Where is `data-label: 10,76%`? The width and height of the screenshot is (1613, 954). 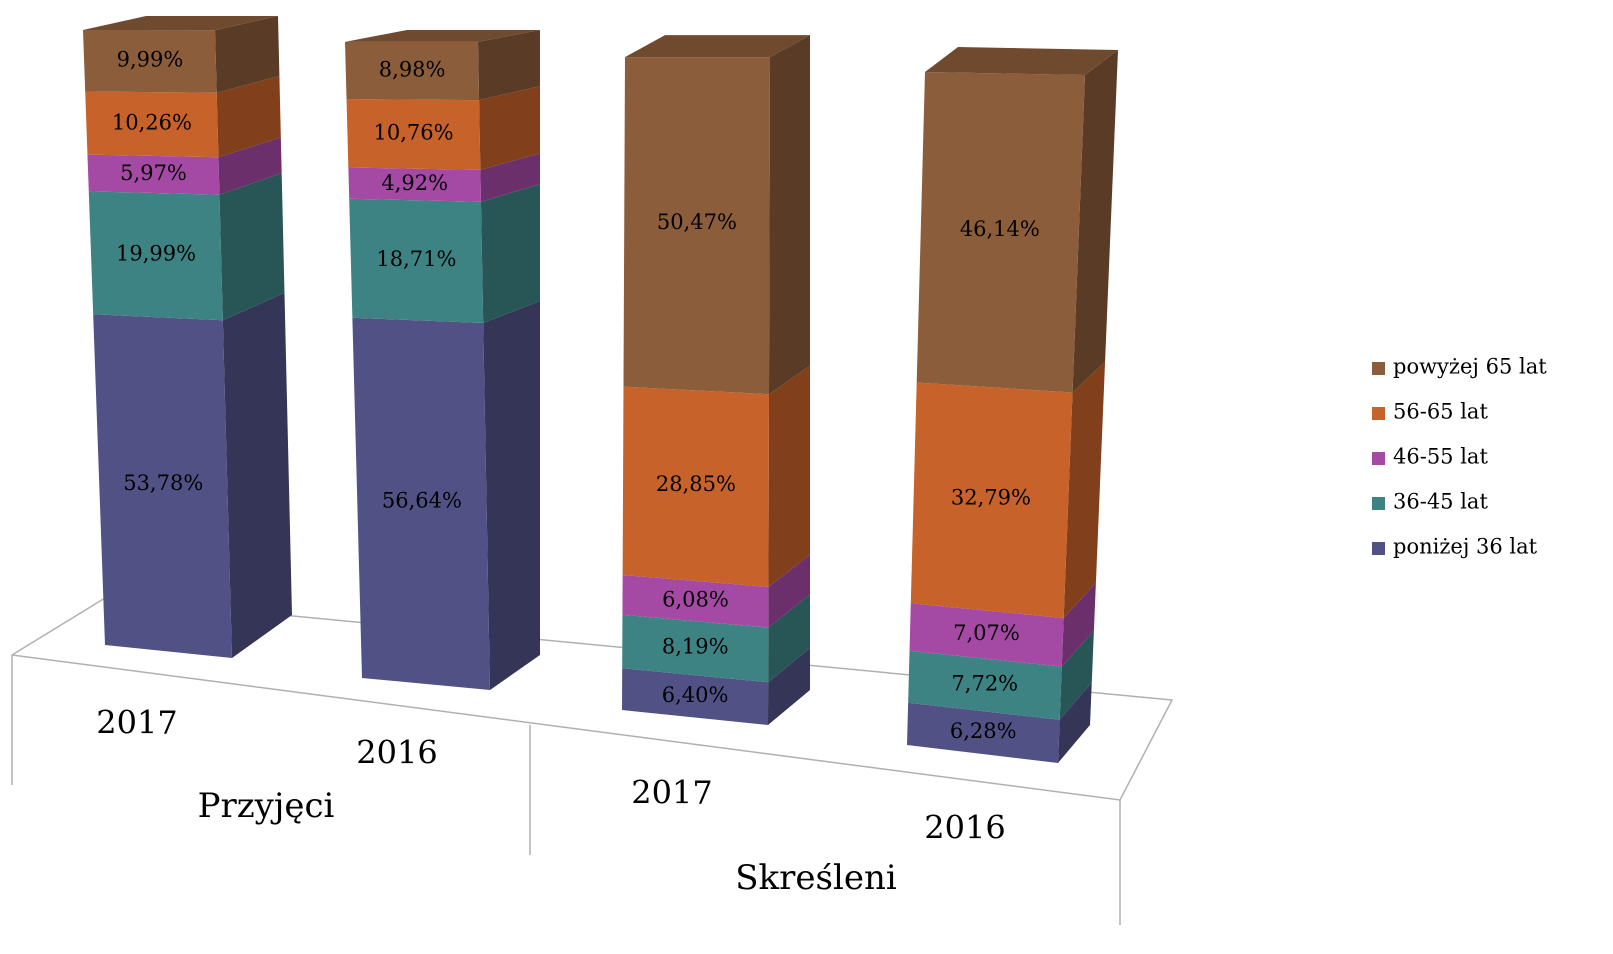
data-label: 10,76% is located at coordinates (414, 133).